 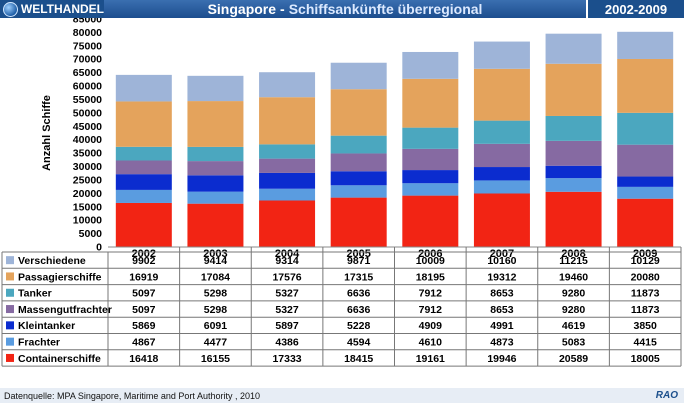 I want to click on bar-segment-verschiedene-2003, so click(x=215, y=88).